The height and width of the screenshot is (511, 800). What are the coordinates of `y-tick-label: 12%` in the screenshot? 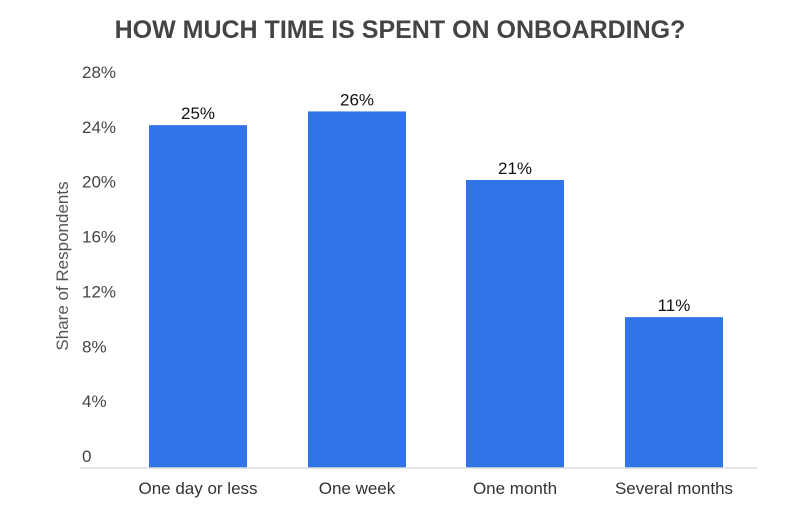 It's located at (99, 291).